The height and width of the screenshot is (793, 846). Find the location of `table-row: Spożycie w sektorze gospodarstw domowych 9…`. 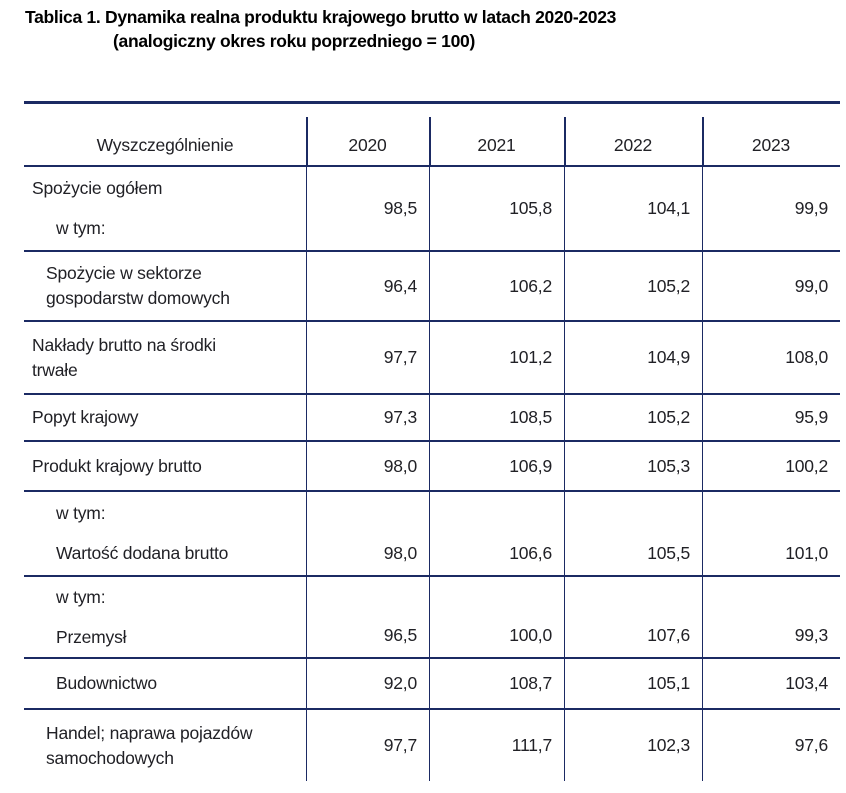

table-row: Spożycie w sektorze gospodarstw domowych 9… is located at coordinates (432, 287).